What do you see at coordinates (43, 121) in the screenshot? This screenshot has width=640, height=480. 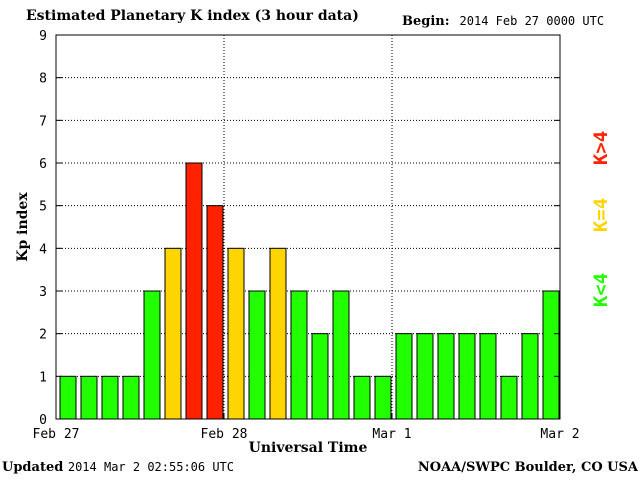 I see `y-tick-label: 7` at bounding box center [43, 121].